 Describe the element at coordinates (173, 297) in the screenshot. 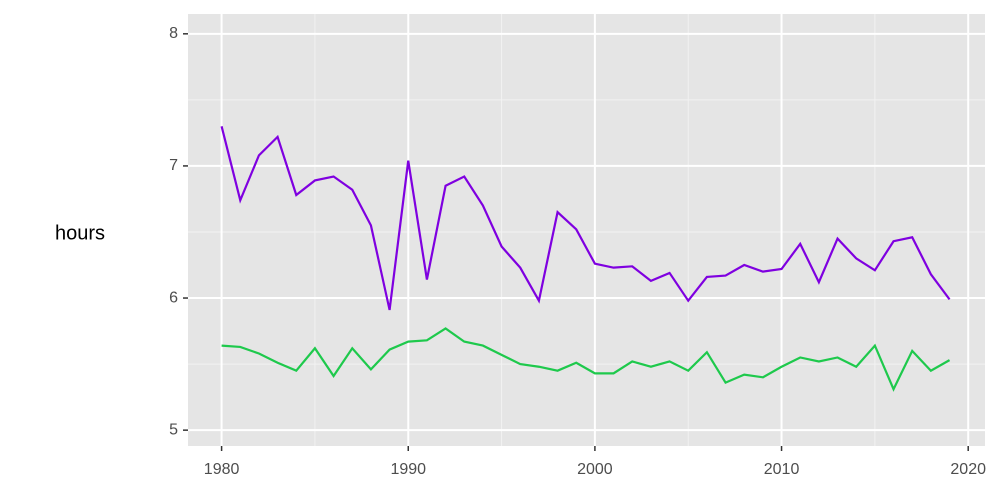

I see `y-tick-label: 6` at that location.